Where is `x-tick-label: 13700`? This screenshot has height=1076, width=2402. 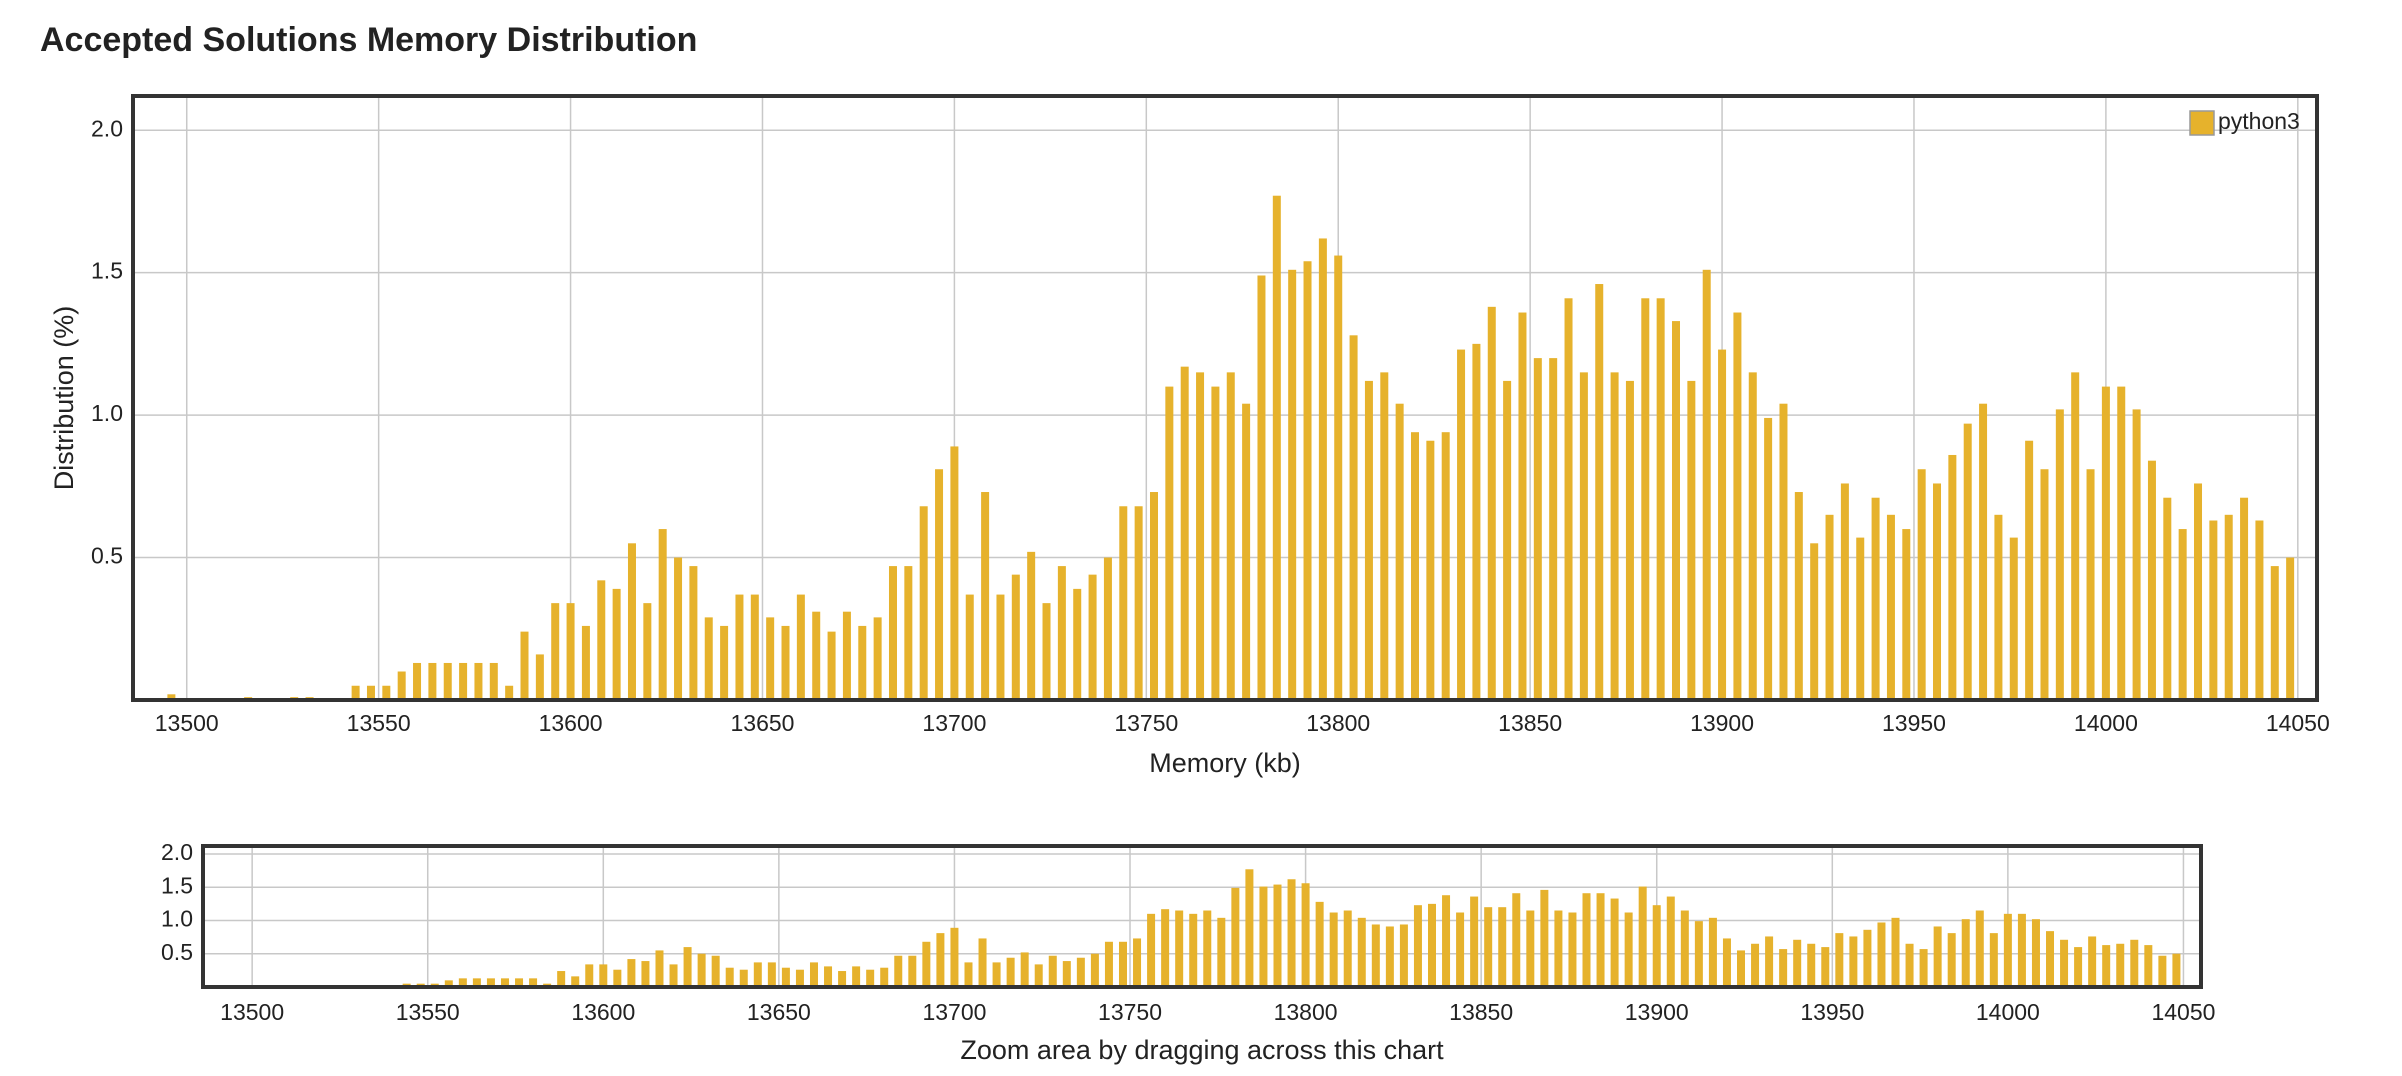
x-tick-label: 13700 is located at coordinates (954, 723).